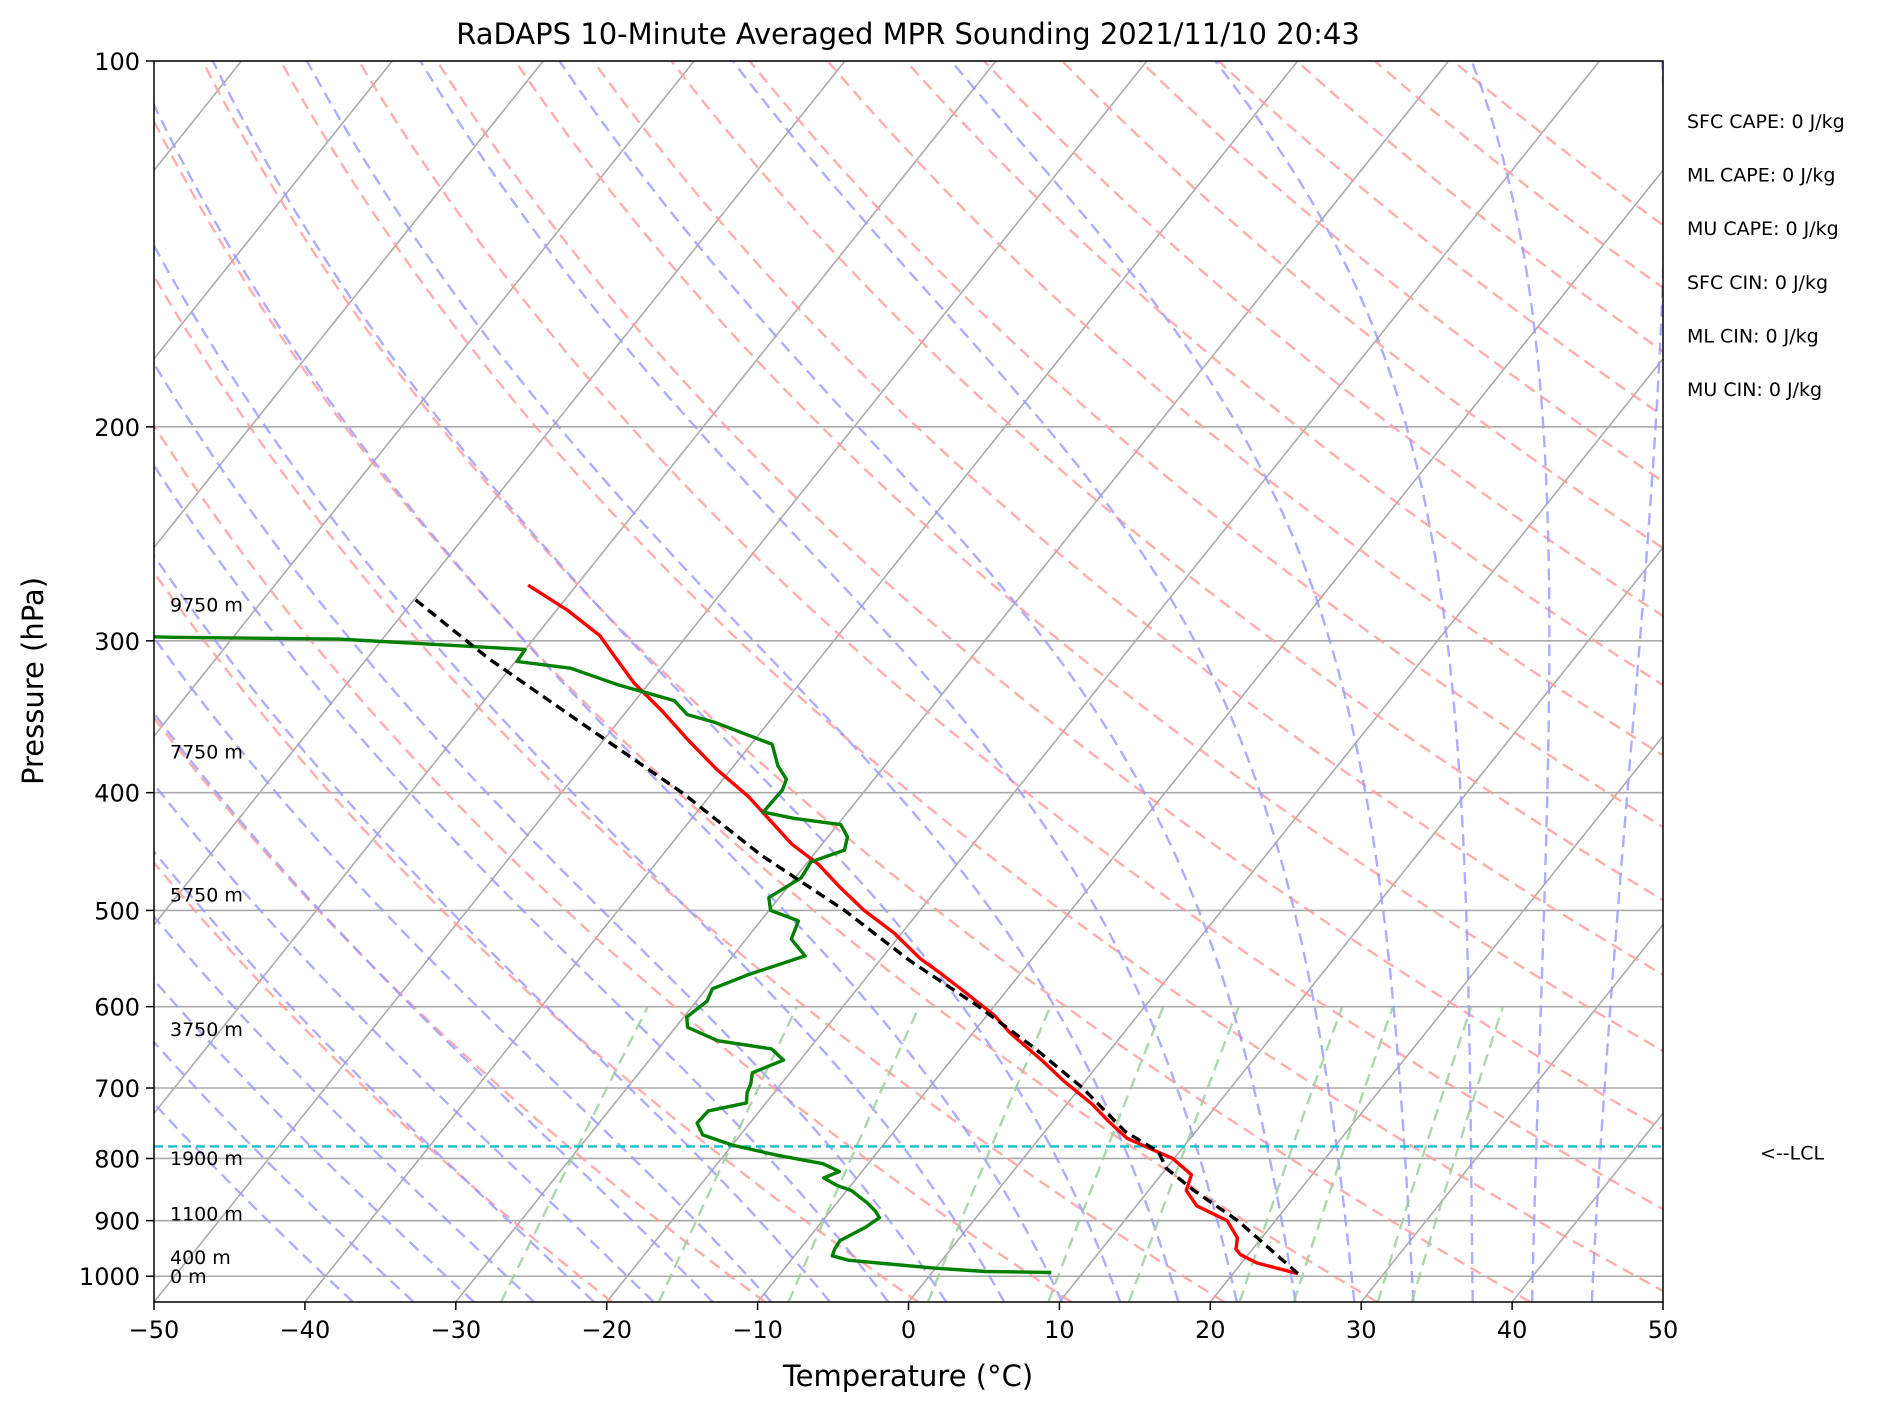 The image size is (1882, 1406). Describe the element at coordinates (33, 681) in the screenshot. I see `y-axis-label: Pressure (hPa)` at that location.